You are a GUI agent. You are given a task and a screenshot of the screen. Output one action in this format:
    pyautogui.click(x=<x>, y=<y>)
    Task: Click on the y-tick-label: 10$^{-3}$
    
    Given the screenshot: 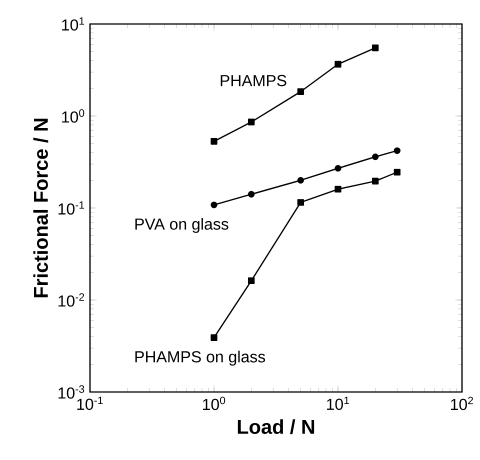 What is the action you would take?
    pyautogui.click(x=71, y=392)
    